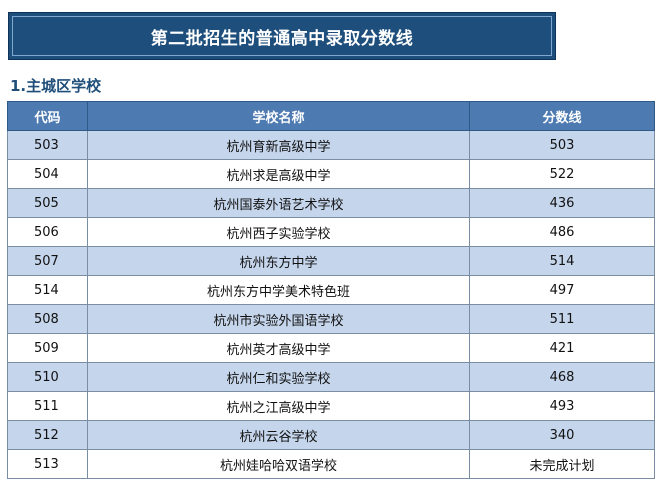 This screenshot has height=484, width=660. Describe the element at coordinates (47, 290) in the screenshot. I see `row-code: 514` at that location.